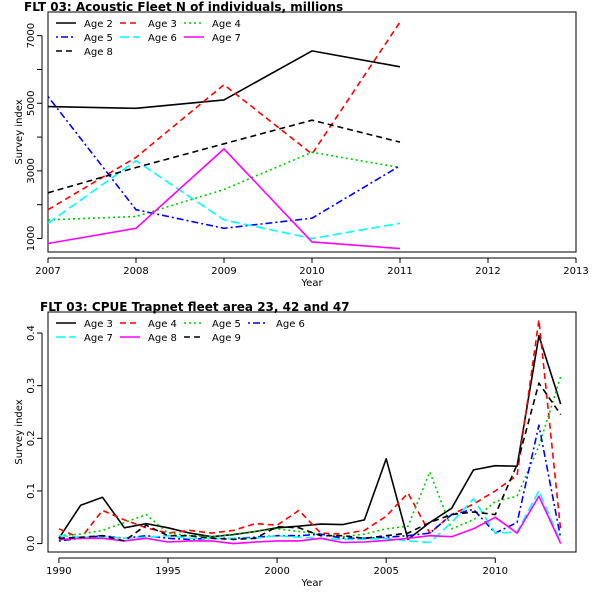 Image resolution: width=600 pixels, height=600 pixels. Describe the element at coordinates (34, 137) in the screenshot. I see `y-axis: 1000 3000 5000 7000` at that location.